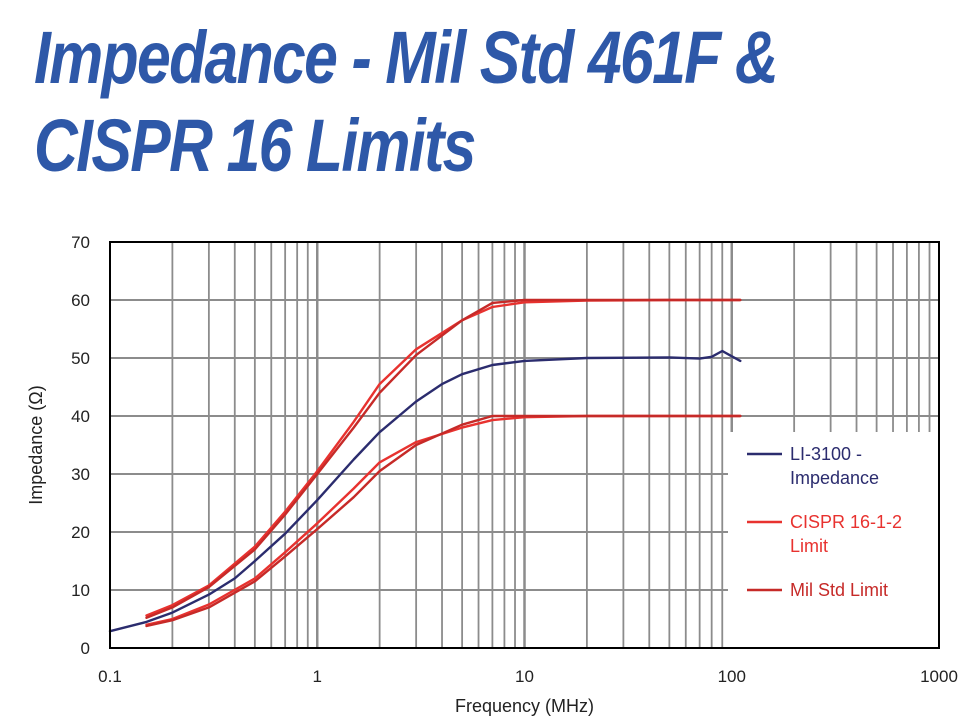 This screenshot has height=728, width=970. What do you see at coordinates (80, 358) in the screenshot?
I see `y-tick-label: 50` at bounding box center [80, 358].